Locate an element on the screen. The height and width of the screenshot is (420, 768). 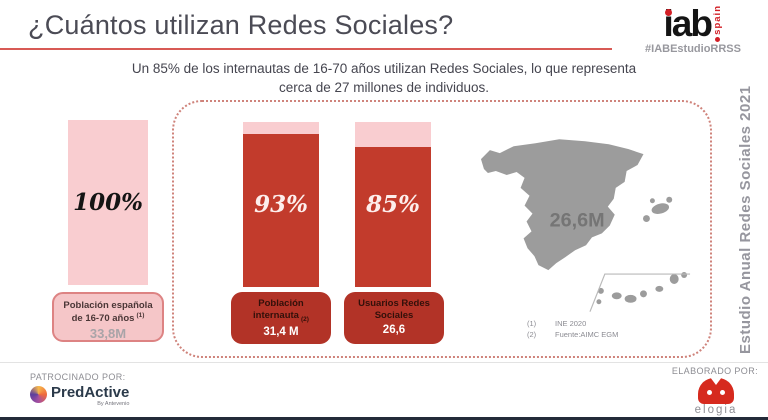
bar-poblacion-espanola: 100% is located at coordinates (108, 202).